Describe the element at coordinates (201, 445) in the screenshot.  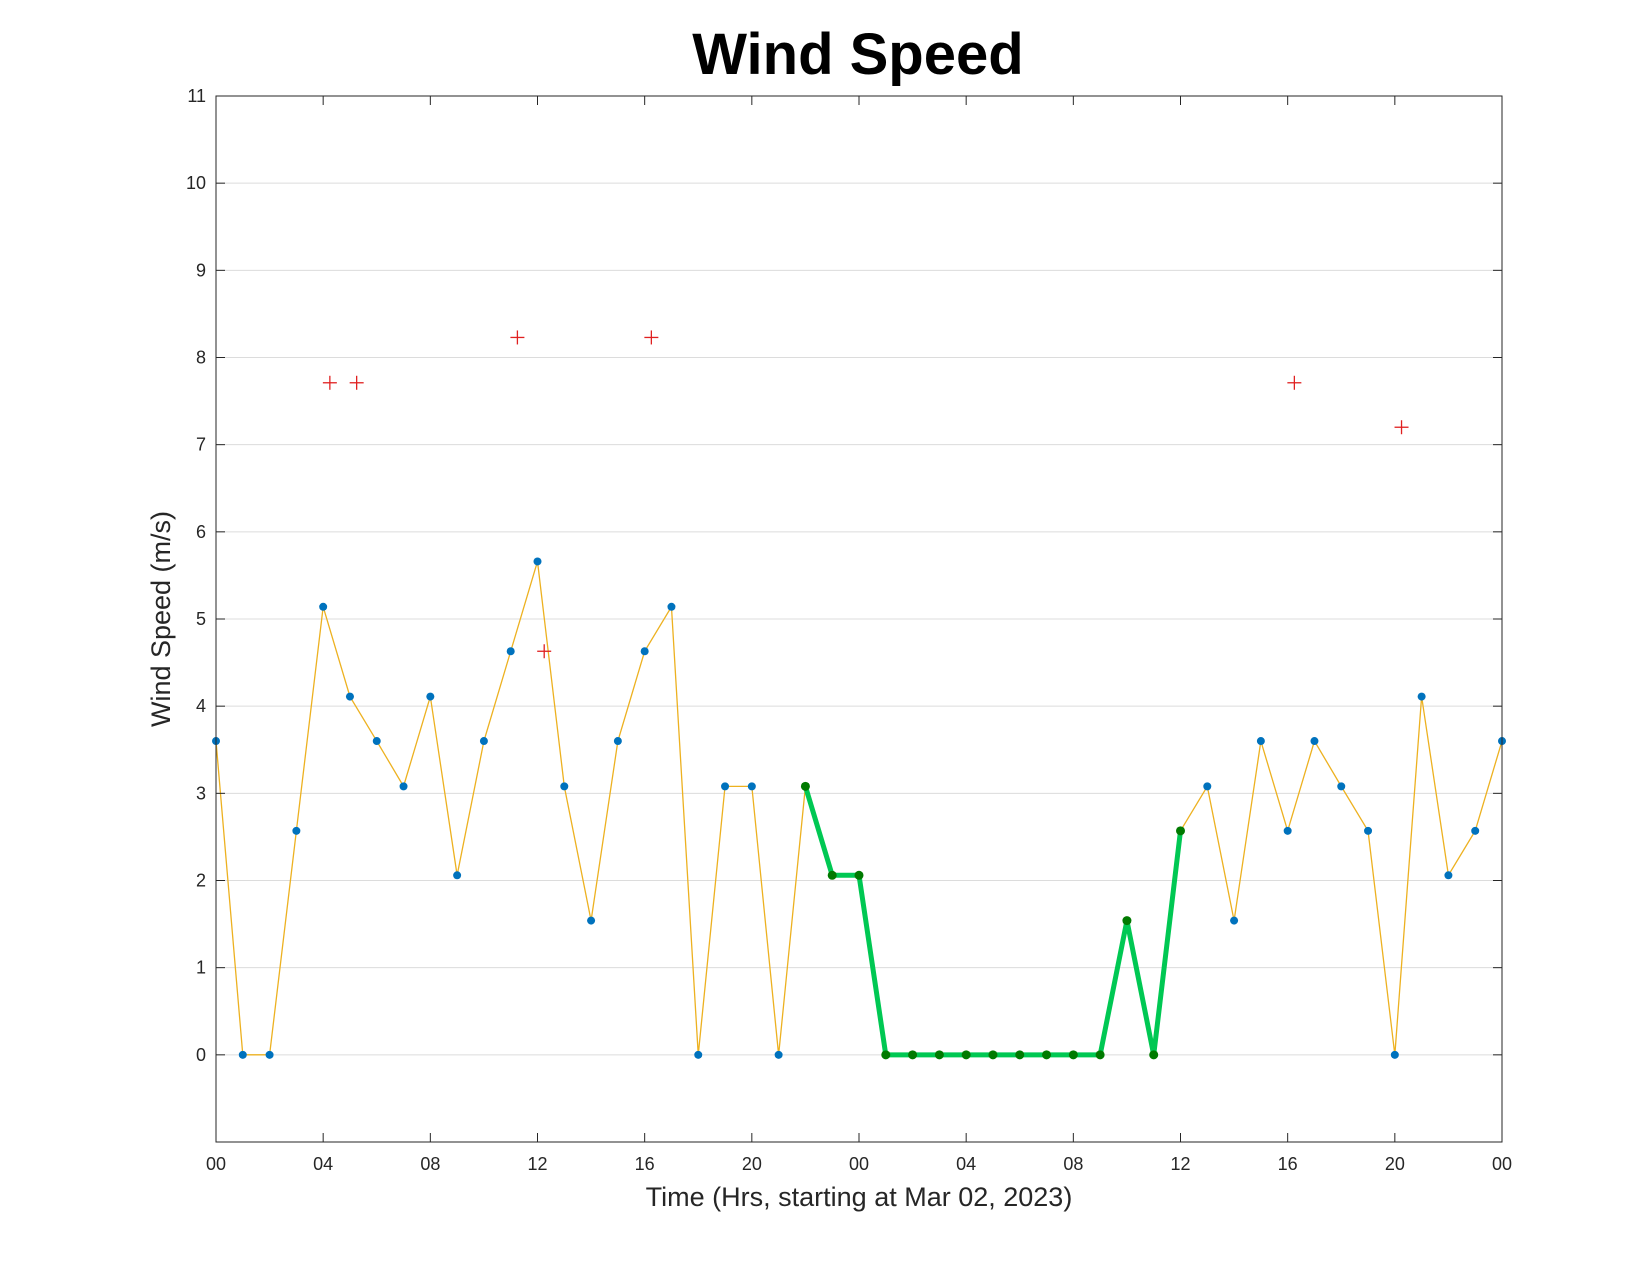
I see `y-tick-label: 7` at that location.